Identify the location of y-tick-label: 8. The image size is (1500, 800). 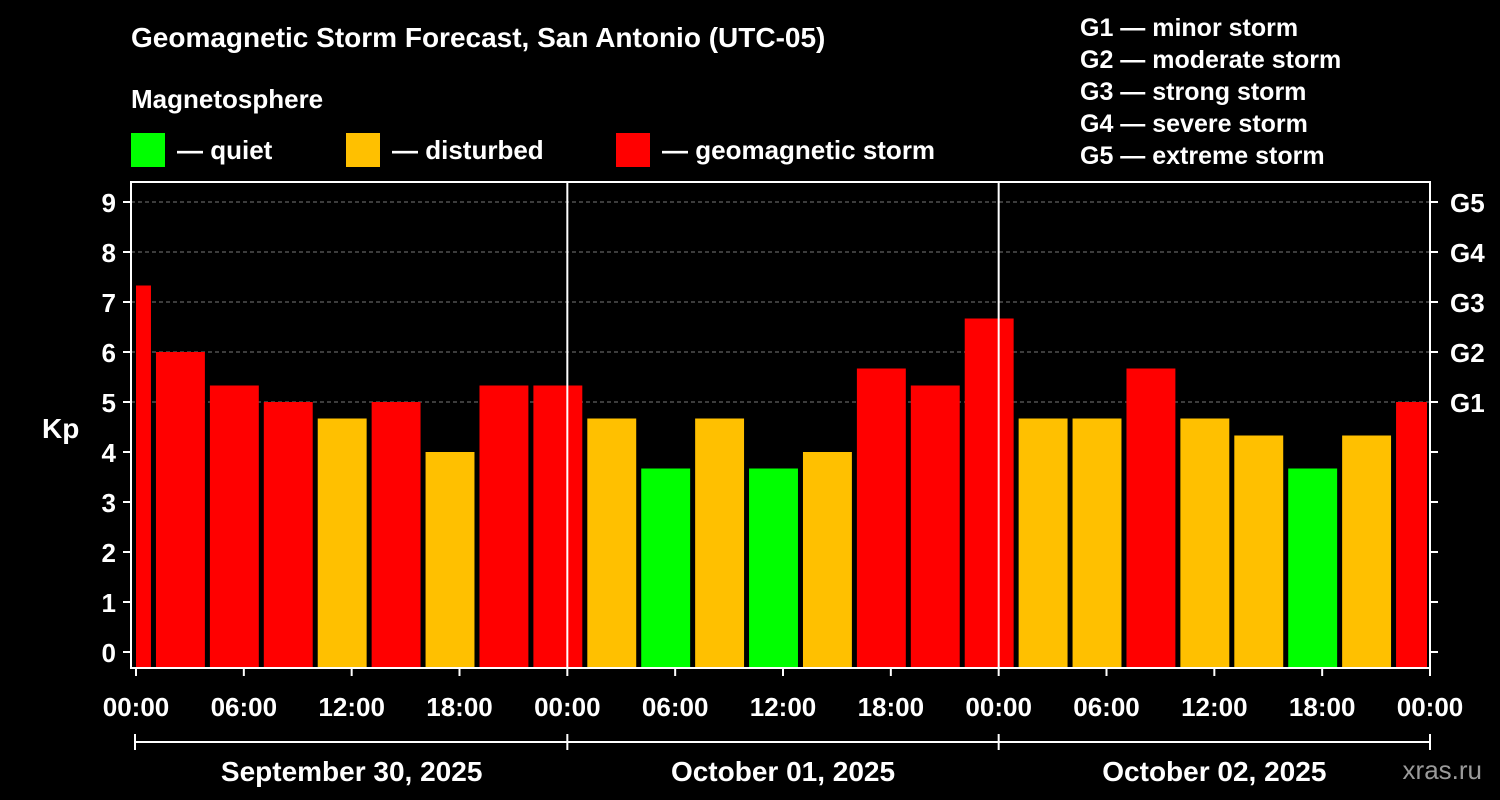
(109, 253).